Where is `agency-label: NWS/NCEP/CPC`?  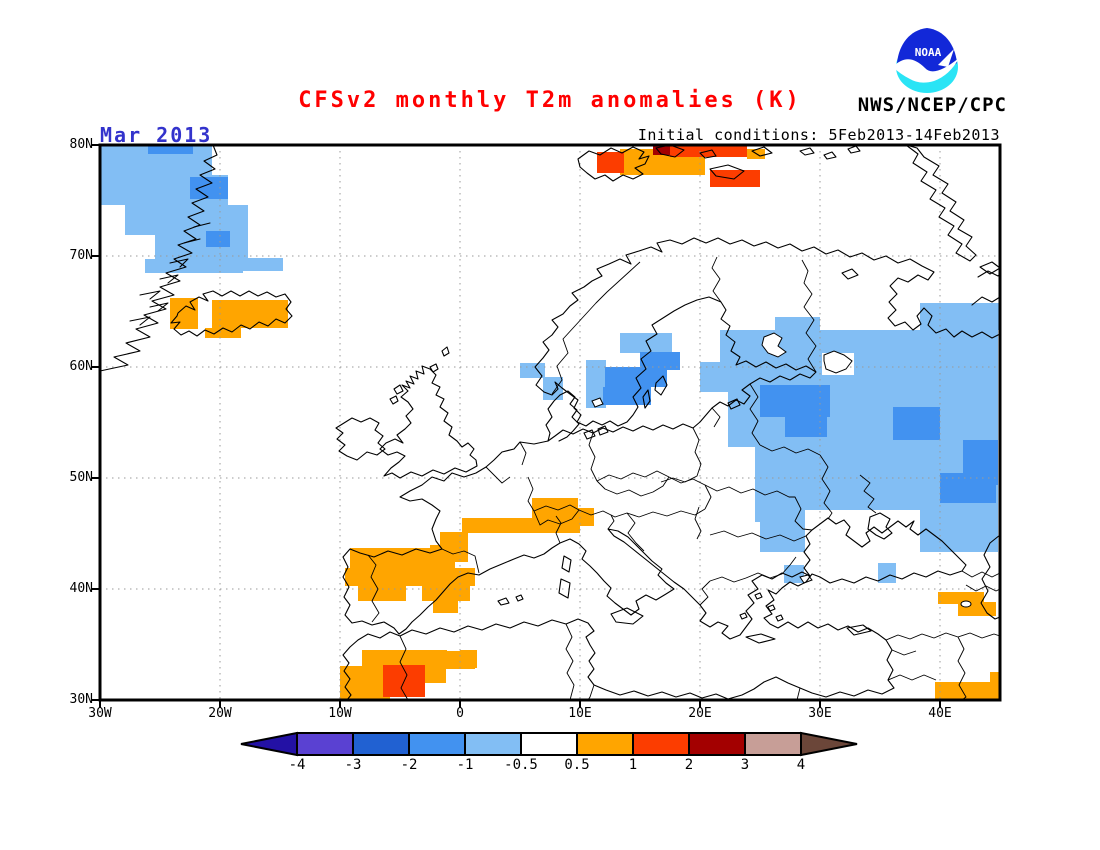 agency-label: NWS/NCEP/CPC is located at coordinates (932, 105).